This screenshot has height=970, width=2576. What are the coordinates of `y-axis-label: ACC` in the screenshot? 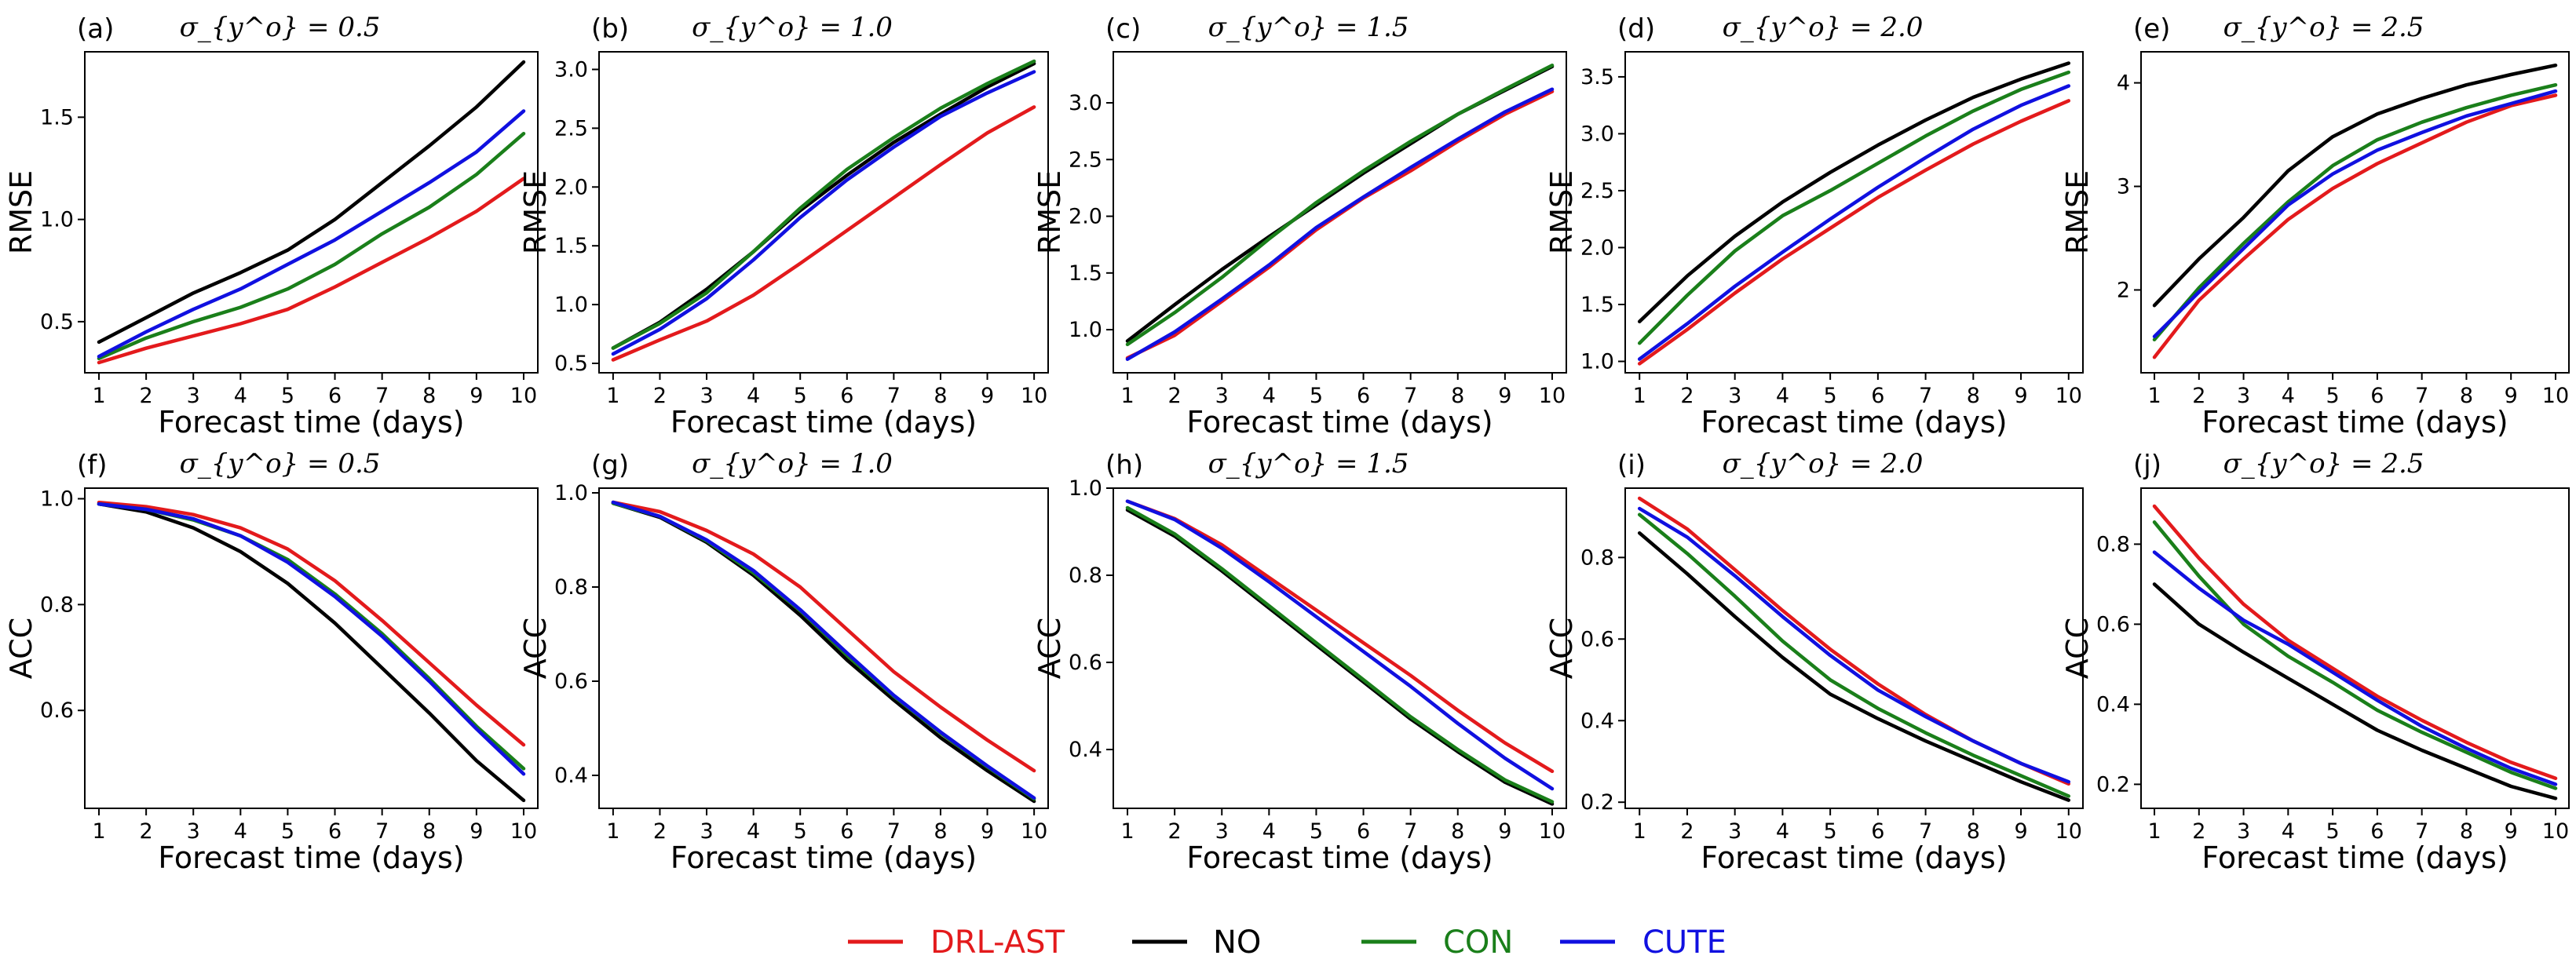 It's located at (1561, 648).